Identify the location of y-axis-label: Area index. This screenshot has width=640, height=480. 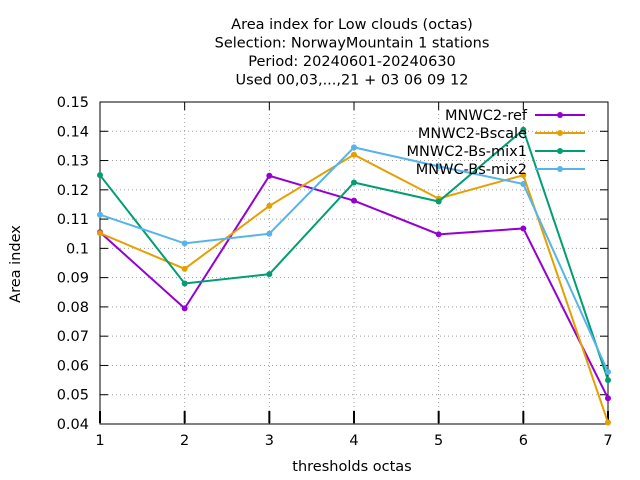
(16, 264).